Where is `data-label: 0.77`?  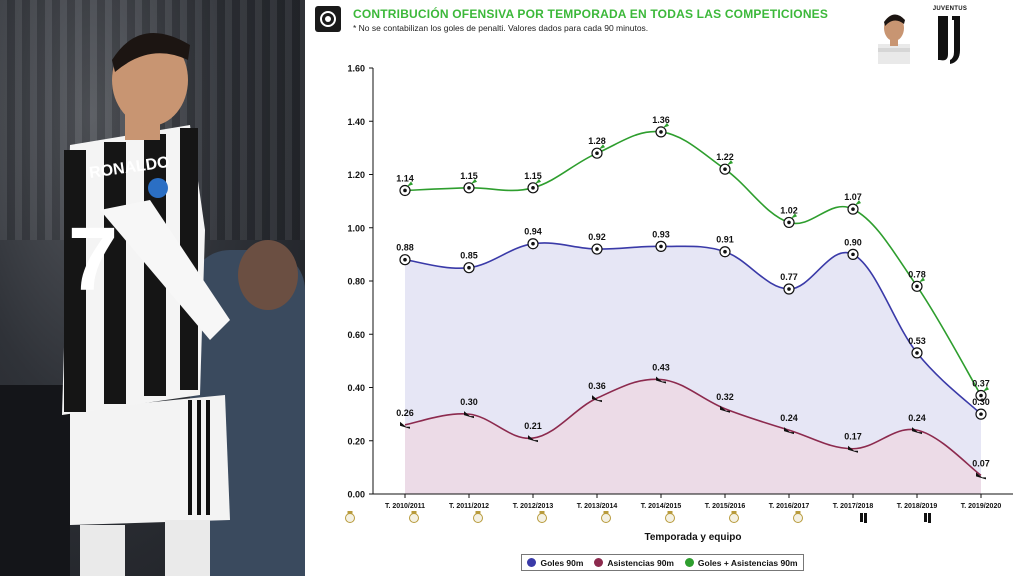 data-label: 0.77 is located at coordinates (789, 277).